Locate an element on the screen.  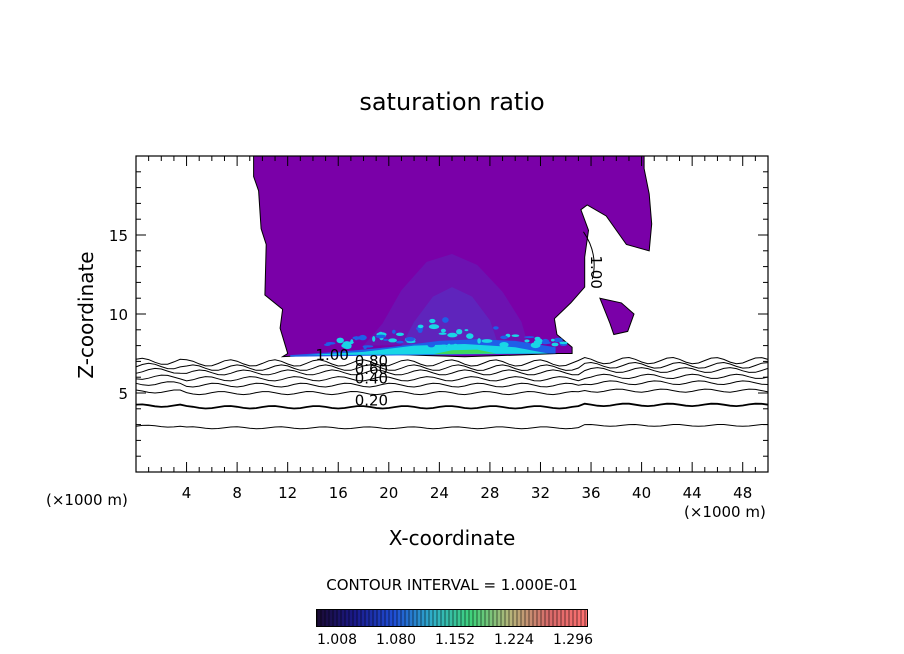
colorbar-tick-label: 1.224 is located at coordinates (514, 640).